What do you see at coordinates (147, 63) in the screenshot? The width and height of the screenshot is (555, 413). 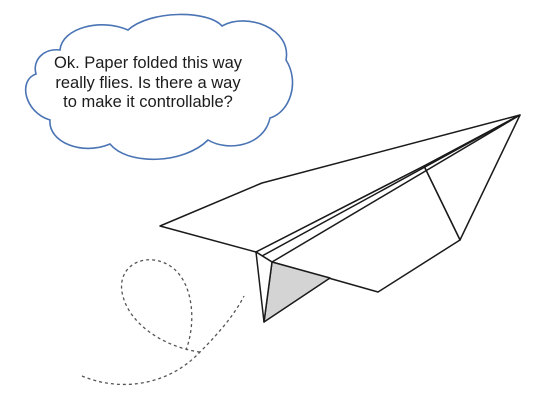 I see `speech-line-1: Ok. Paper folded this way` at bounding box center [147, 63].